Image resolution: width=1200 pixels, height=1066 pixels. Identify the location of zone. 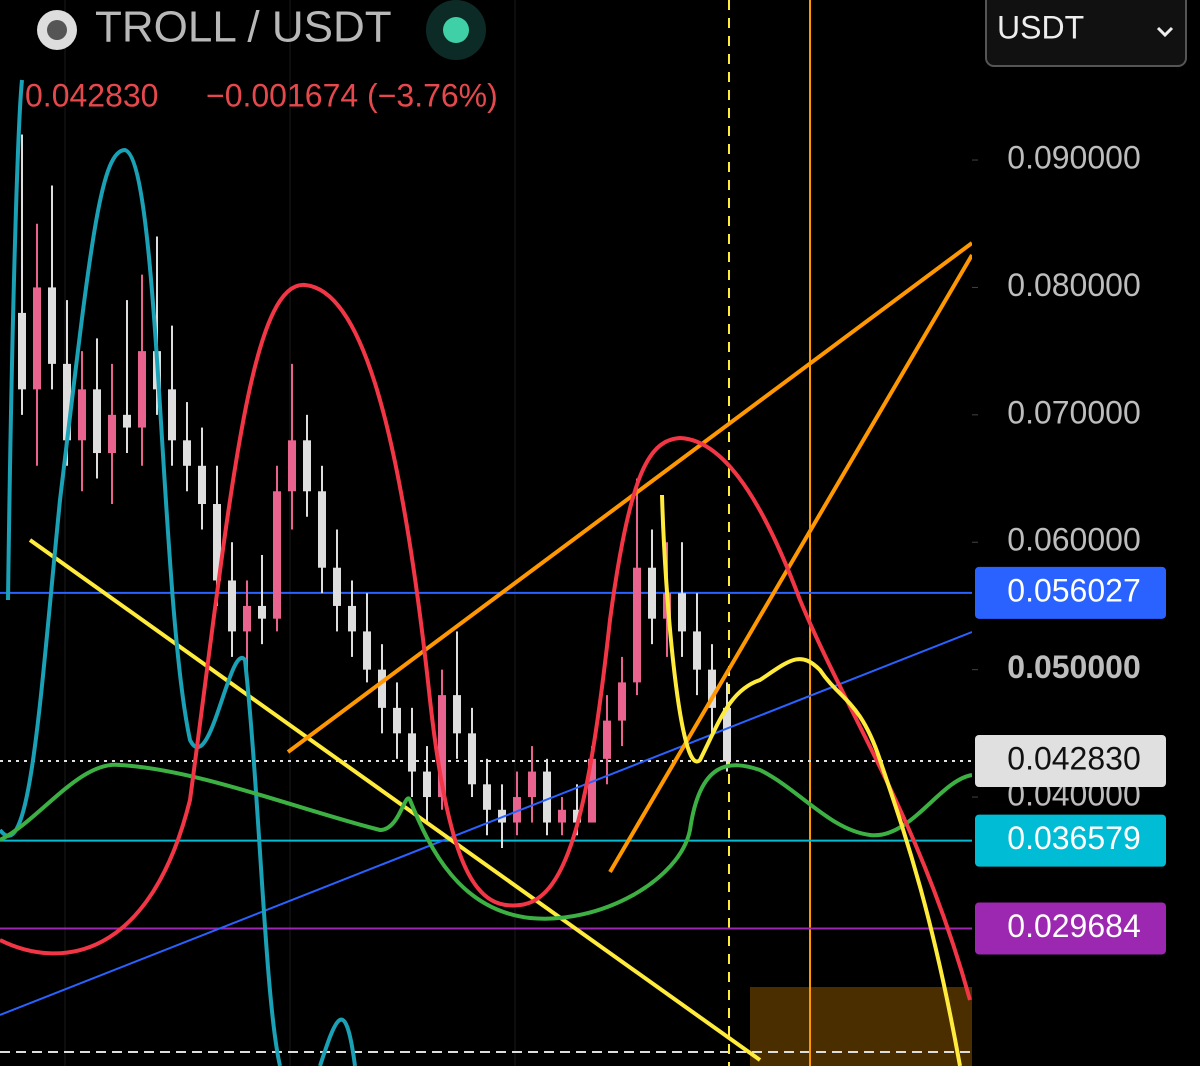
(861, 1026).